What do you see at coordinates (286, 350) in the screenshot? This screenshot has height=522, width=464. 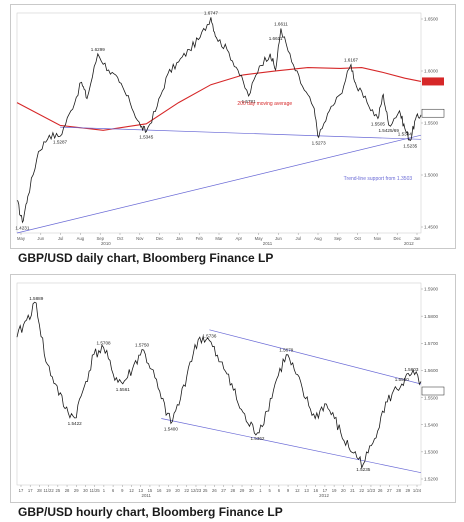 I see `price-annotation: 1.5679` at bounding box center [286, 350].